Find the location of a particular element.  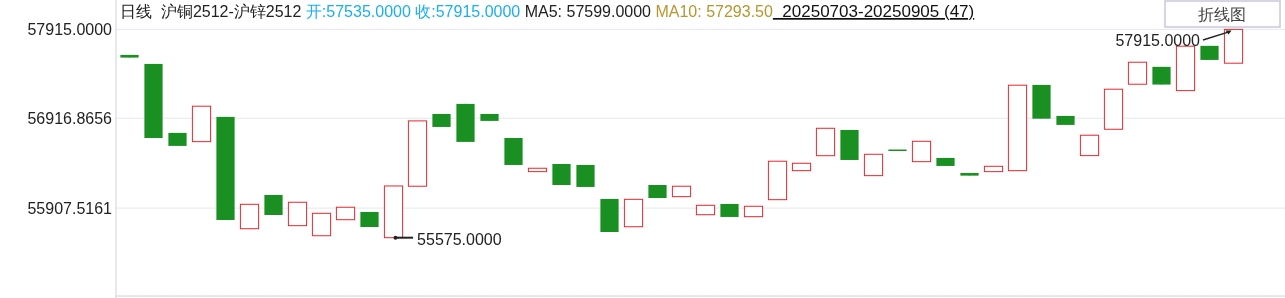

annotation: 55575.0000 is located at coordinates (459, 239).